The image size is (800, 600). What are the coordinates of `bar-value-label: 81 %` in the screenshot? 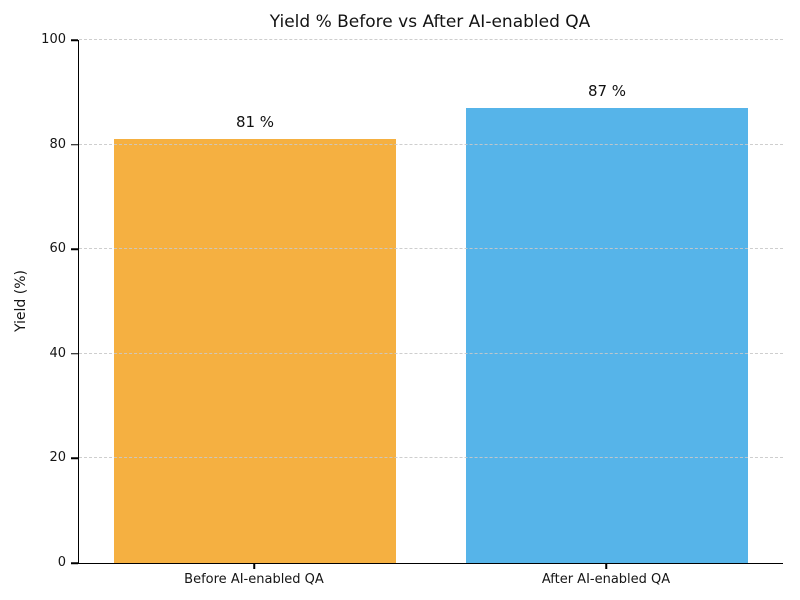 It's located at (255, 122).